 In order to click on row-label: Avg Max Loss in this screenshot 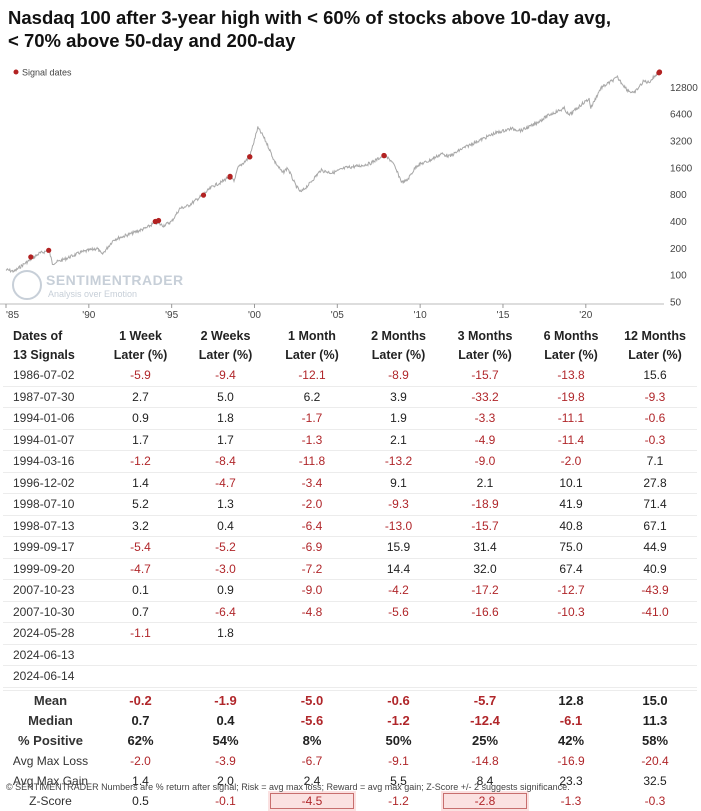, I will do `click(50, 760)`.